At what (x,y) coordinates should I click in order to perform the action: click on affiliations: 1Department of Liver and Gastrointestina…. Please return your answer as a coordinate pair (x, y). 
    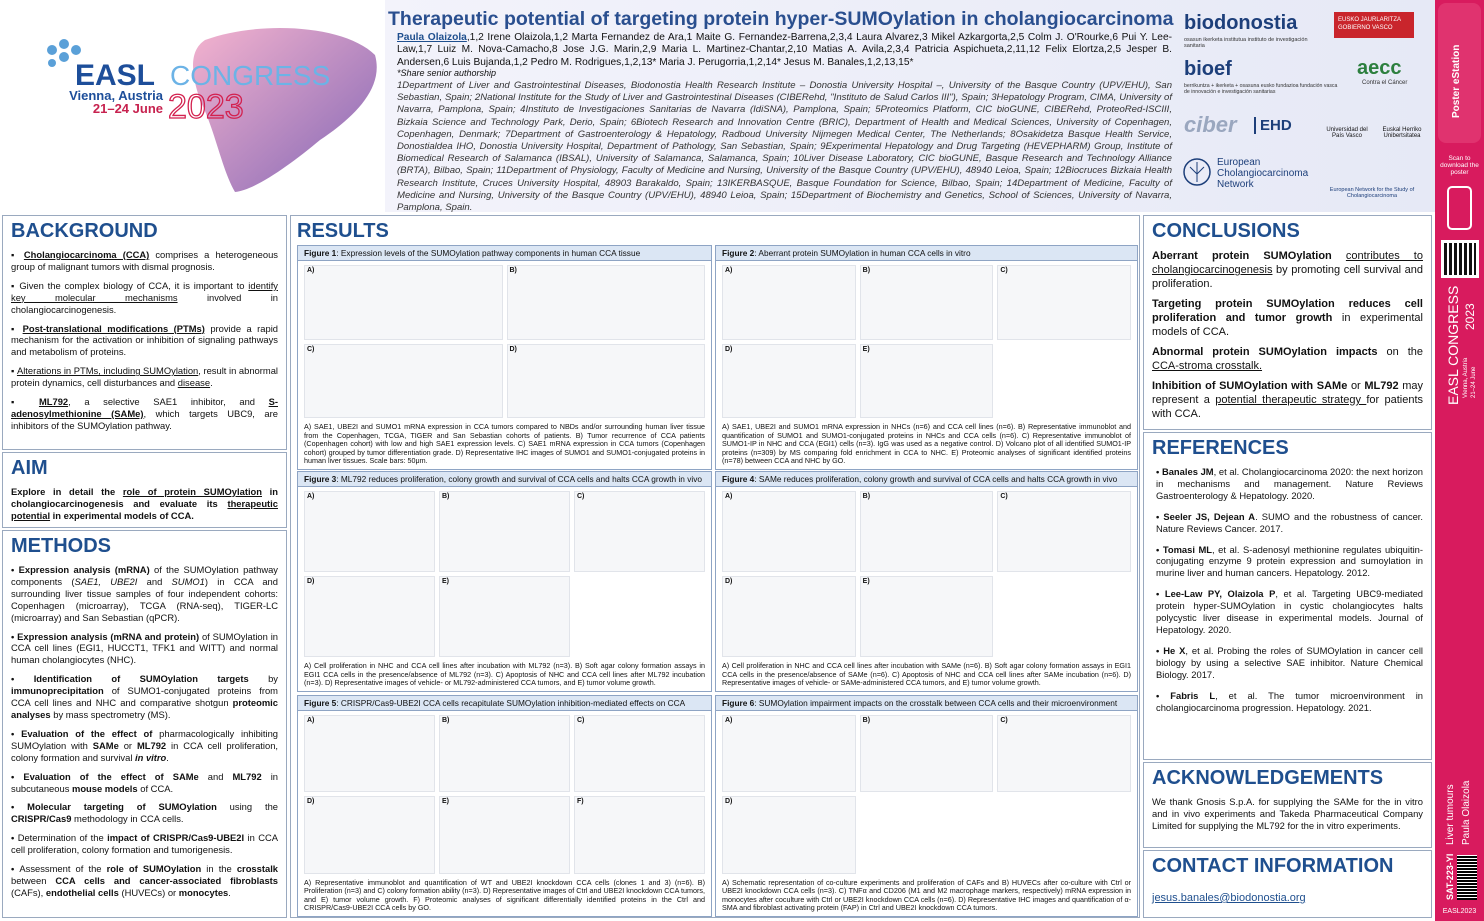
    Looking at the image, I should click on (784, 147).